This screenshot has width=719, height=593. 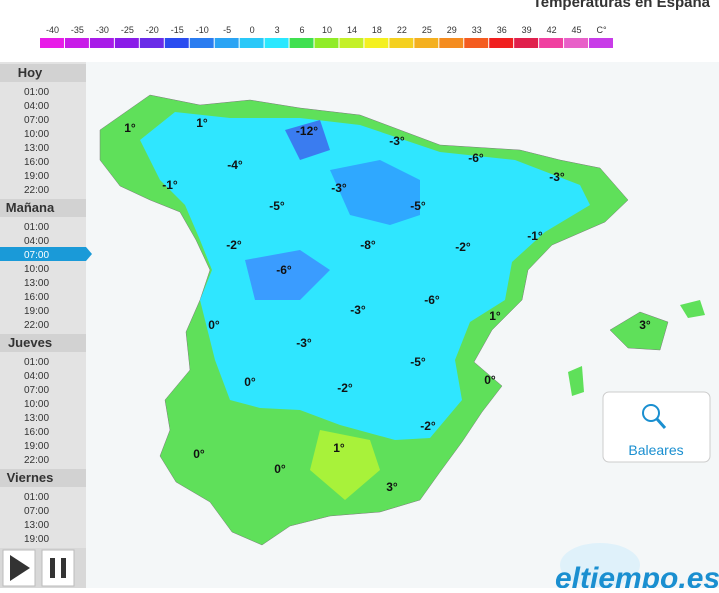 I want to click on pause-button, so click(x=58, y=568).